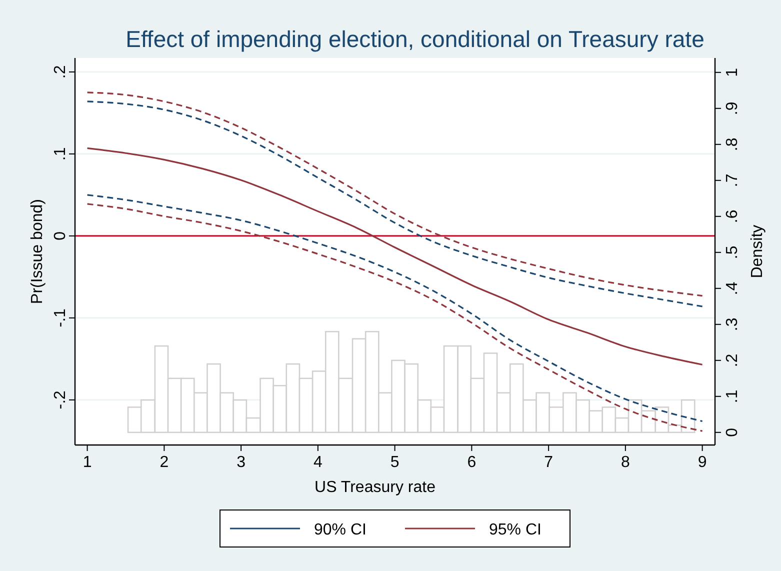  I want to click on legend-label: 95% CI, so click(515, 530).